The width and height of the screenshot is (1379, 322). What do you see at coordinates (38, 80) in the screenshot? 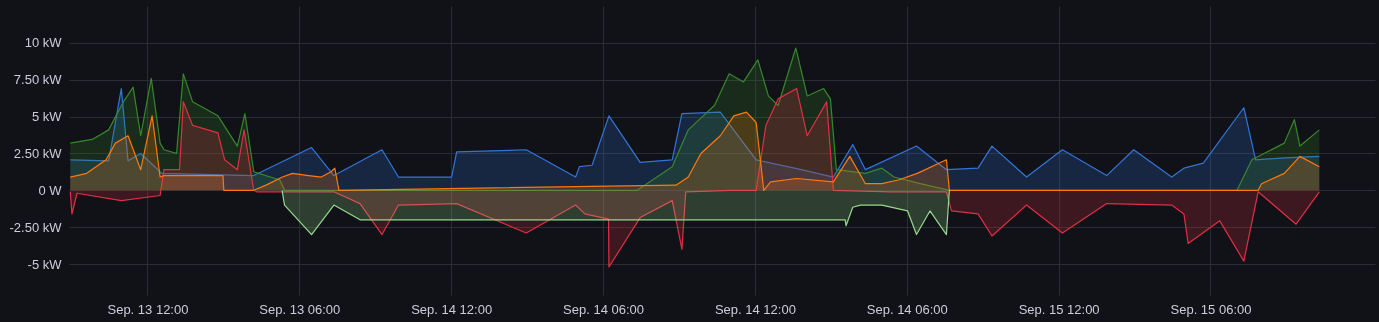
I see `y-tick-label: 7.50 kW` at bounding box center [38, 80].